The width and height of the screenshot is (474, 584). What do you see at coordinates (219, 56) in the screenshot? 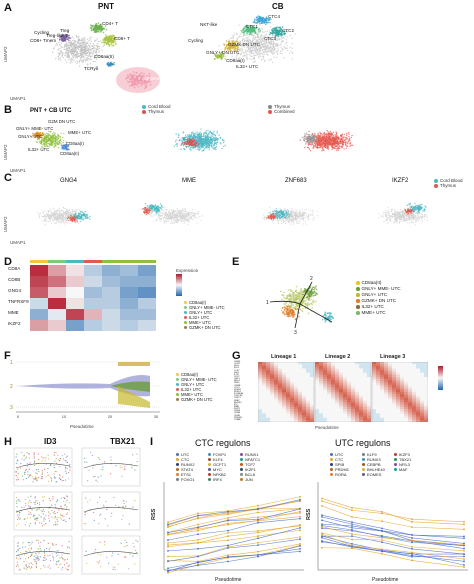
I see `cb-cd8aa-cluster` at bounding box center [219, 56].